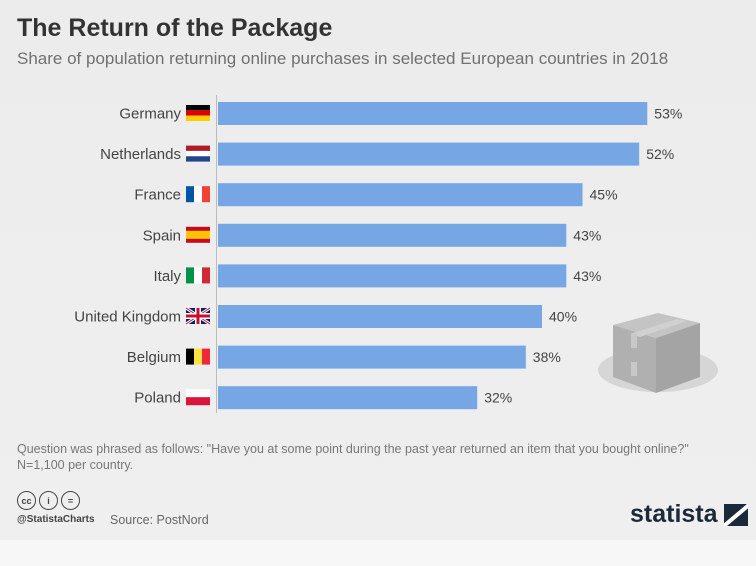  What do you see at coordinates (563, 317) in the screenshot?
I see `data-label: 40%` at bounding box center [563, 317].